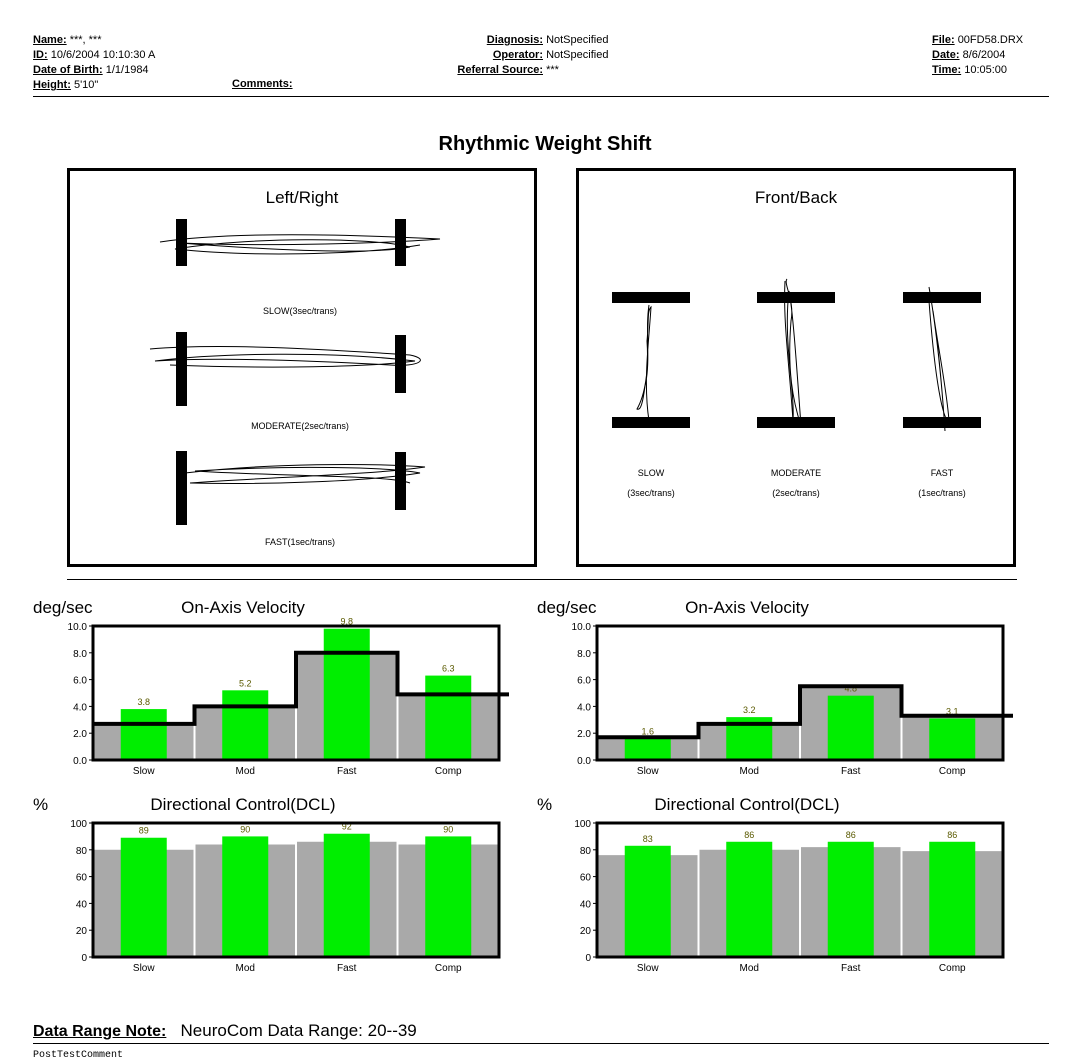  I want to click on y-tick-label: 8.0, so click(80, 654).